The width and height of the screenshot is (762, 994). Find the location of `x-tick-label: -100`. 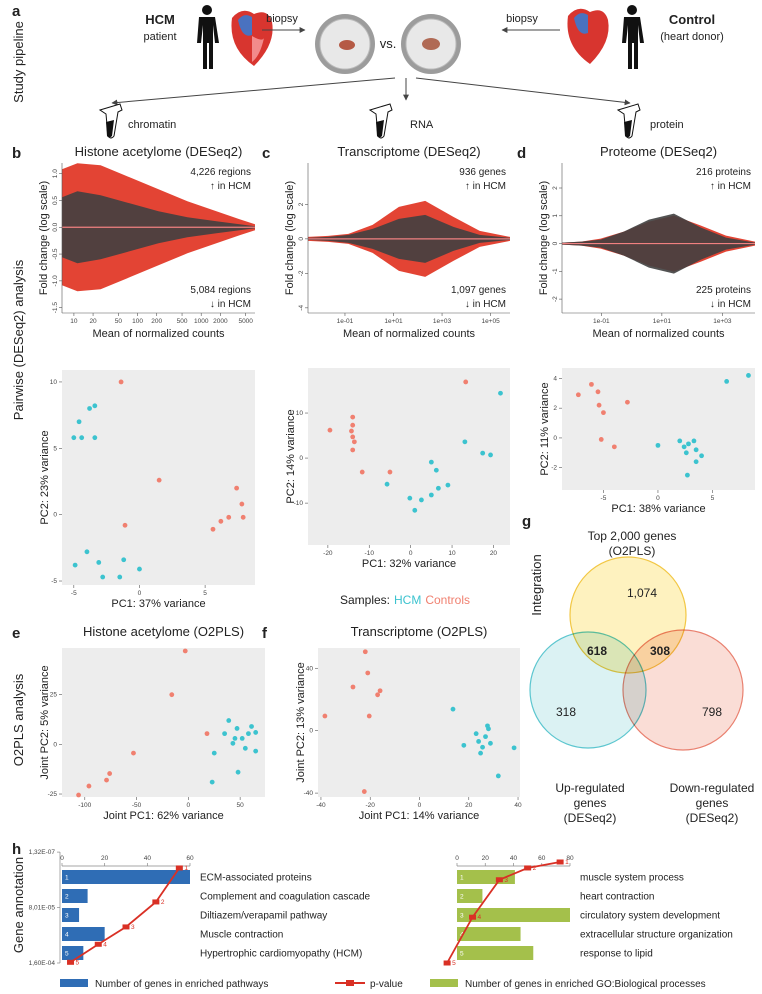

x-tick-label: -100 is located at coordinates (84, 805).